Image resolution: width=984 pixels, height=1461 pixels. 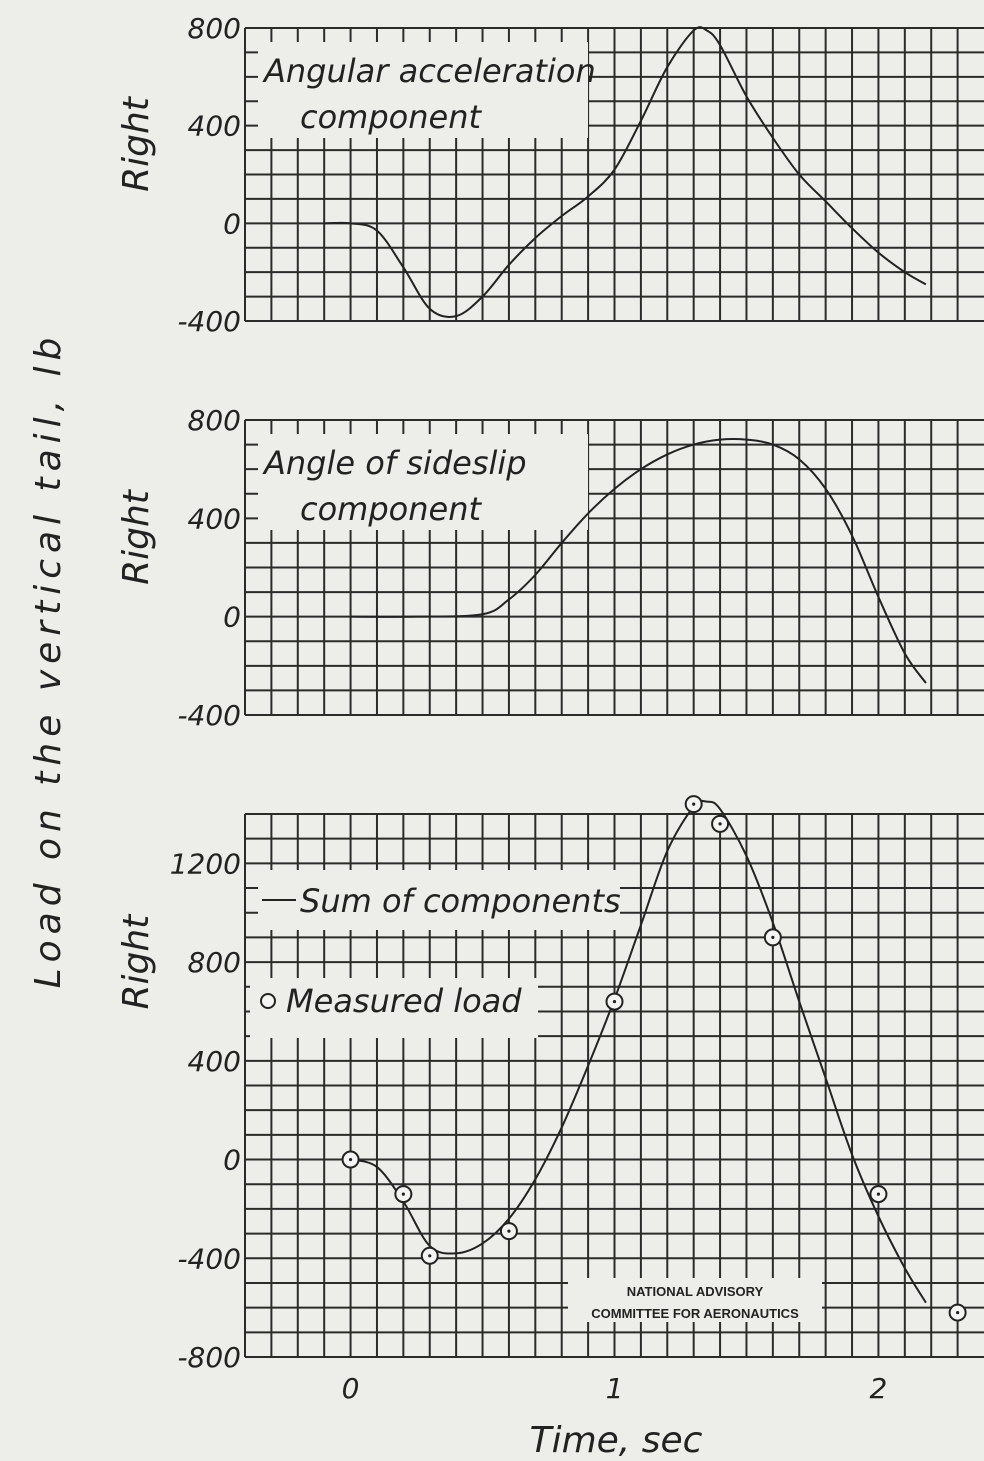 I want to click on annotation-line-1: Angle of sideslip, so click(x=394, y=463).